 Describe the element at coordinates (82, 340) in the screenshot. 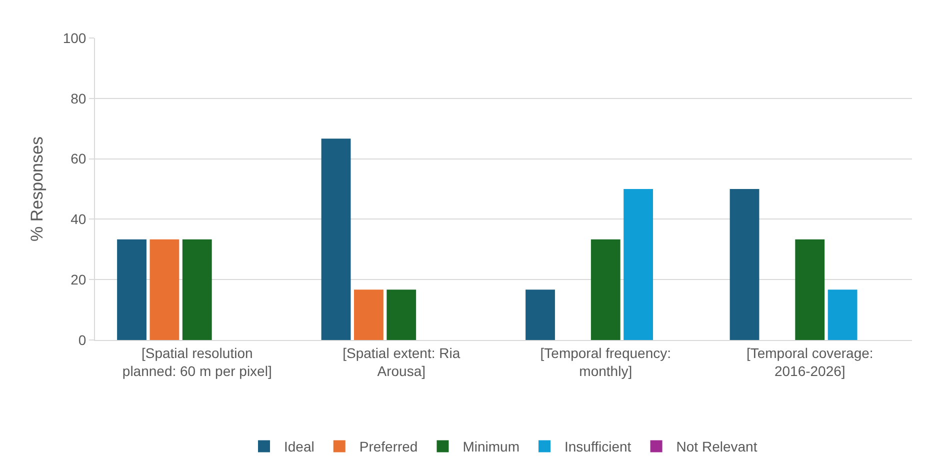

I see `y-tick-label: 0` at that location.